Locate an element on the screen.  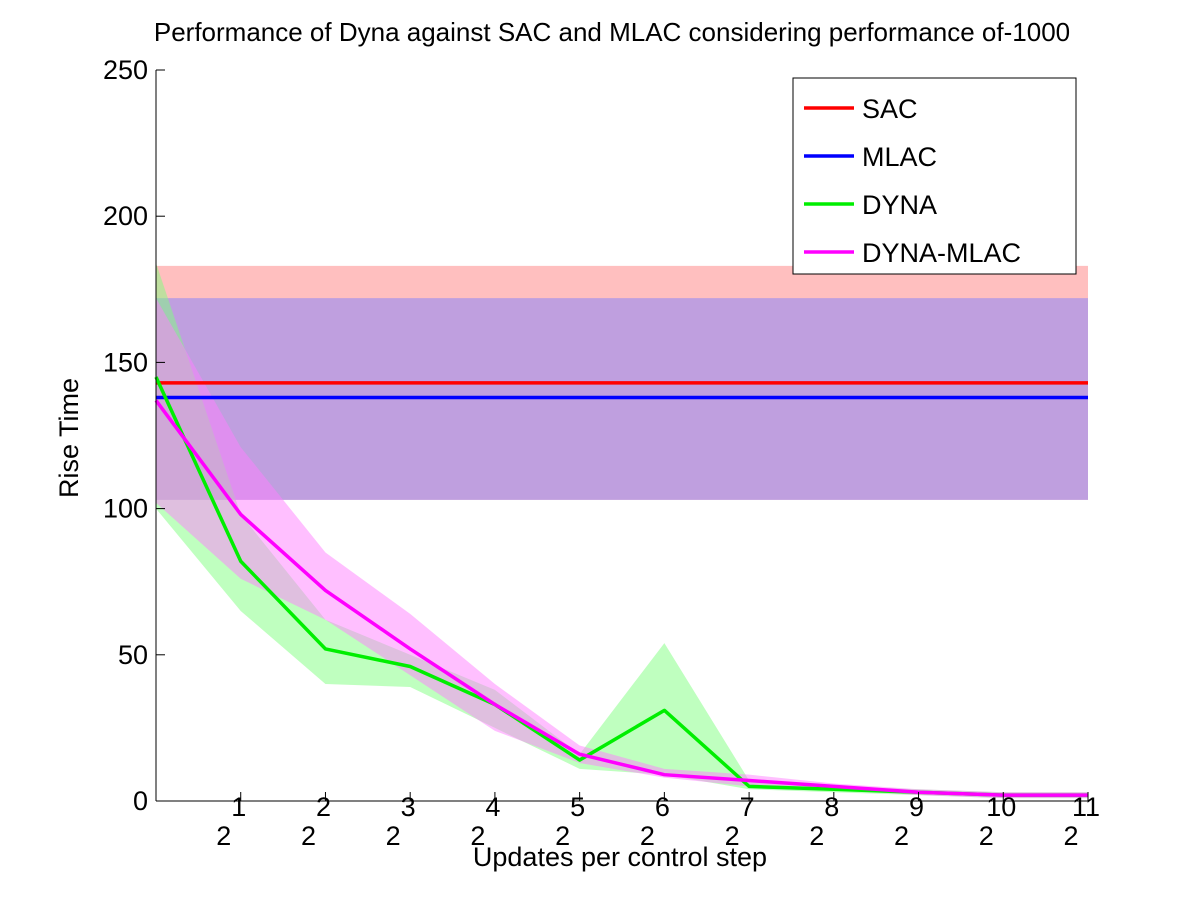
legend-label-mlac: MLAC is located at coordinates (899, 157).